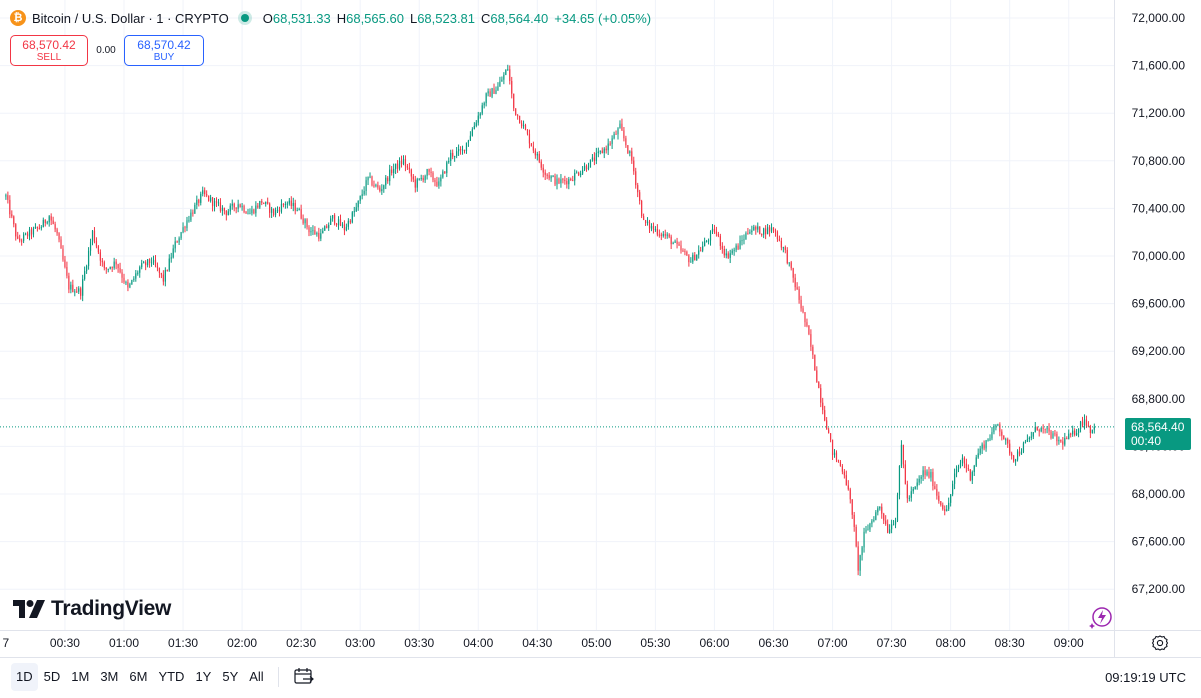 The width and height of the screenshot is (1201, 698). Describe the element at coordinates (49, 50) in the screenshot. I see `sell-button: 68,570.42 SELL` at that location.